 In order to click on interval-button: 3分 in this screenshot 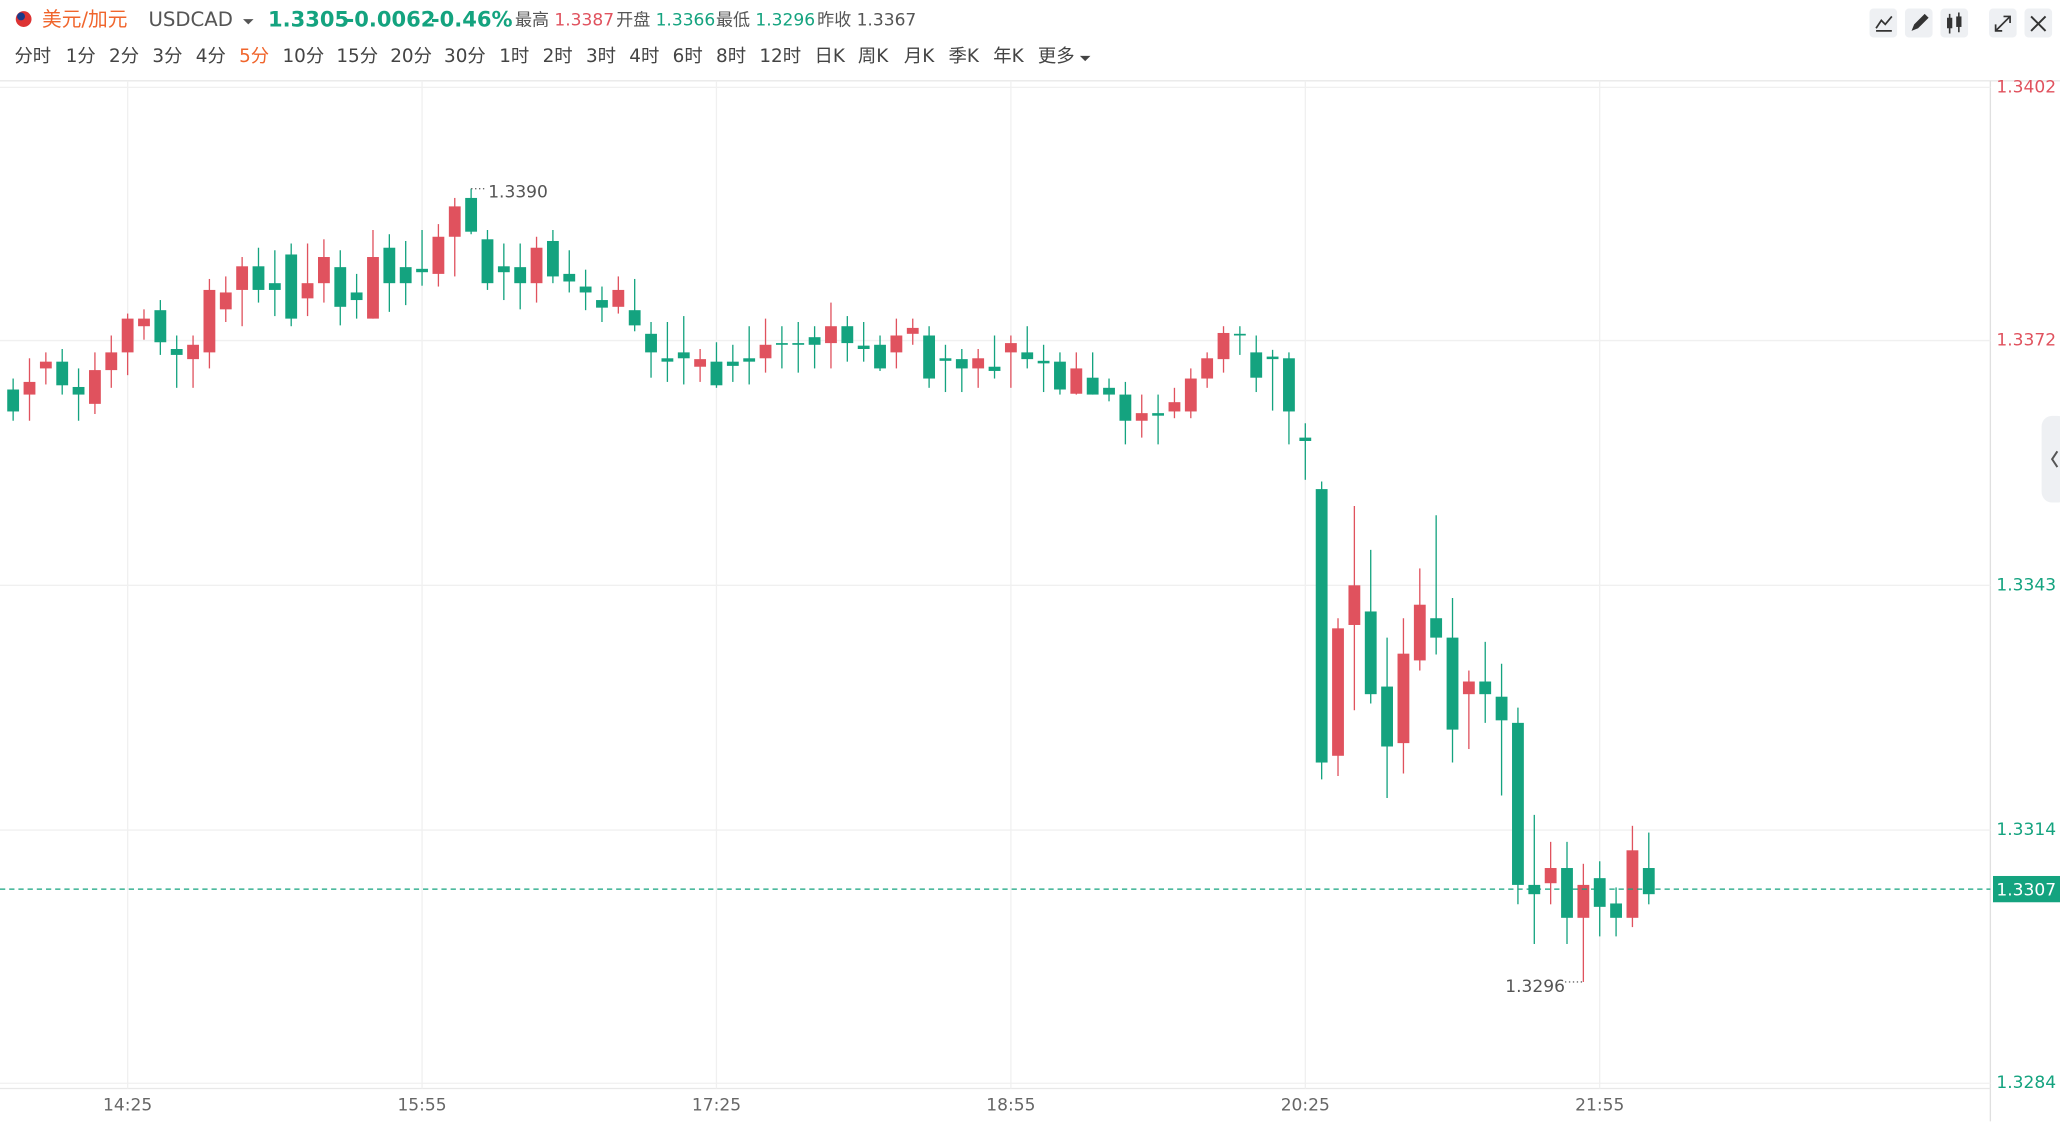, I will do `click(167, 56)`.